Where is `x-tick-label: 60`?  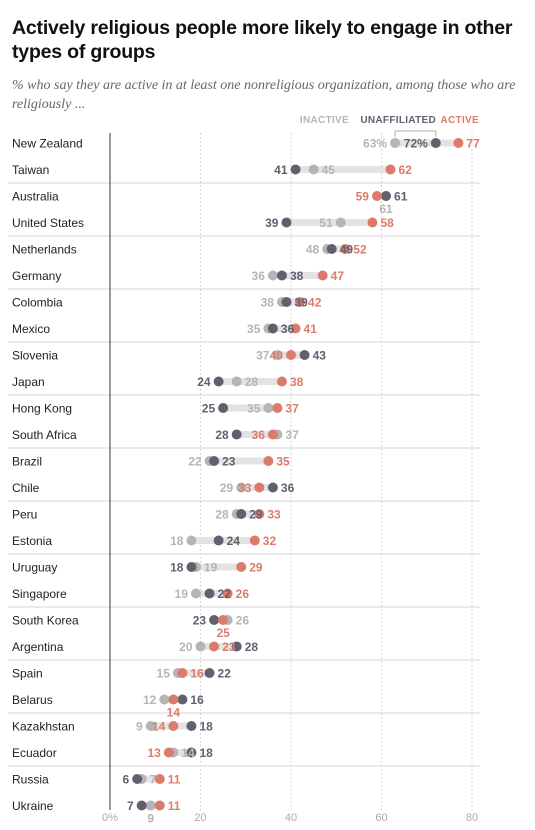 x-tick-label: 60 is located at coordinates (381, 818).